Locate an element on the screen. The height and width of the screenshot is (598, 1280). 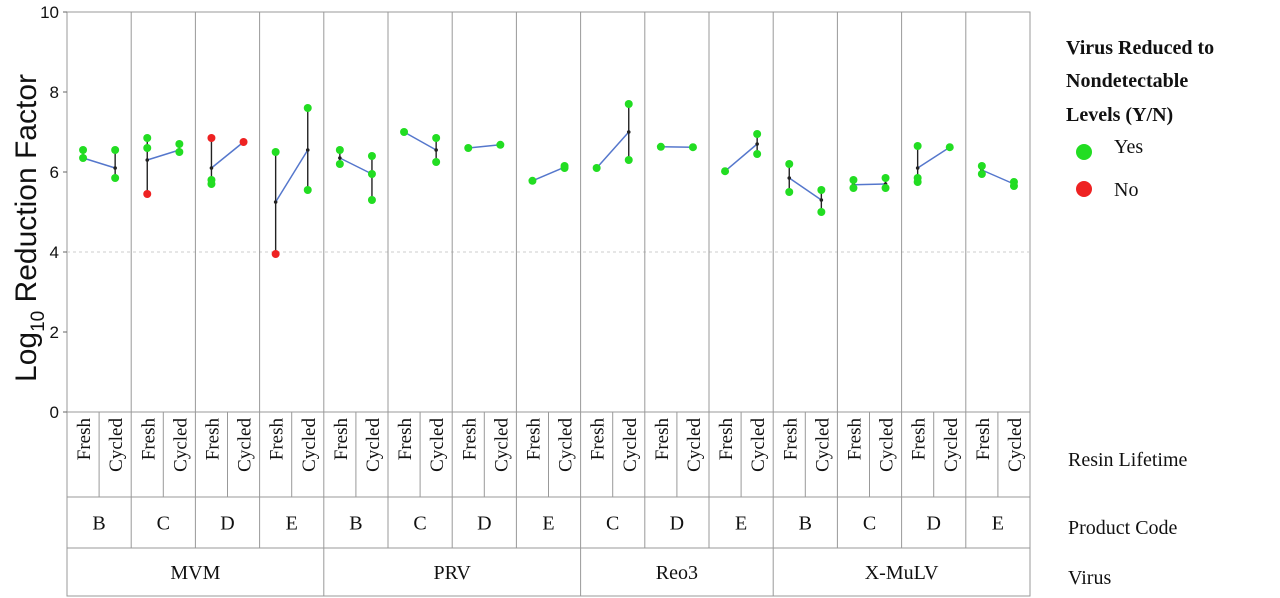
legend-no-label: No is located at coordinates (1126, 190).